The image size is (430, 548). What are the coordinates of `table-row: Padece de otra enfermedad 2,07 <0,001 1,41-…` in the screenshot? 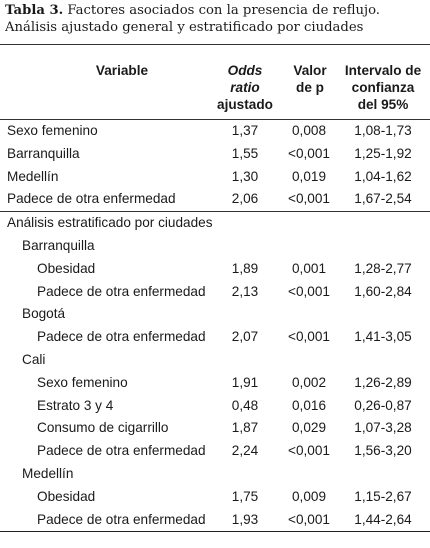 It's located at (215, 337).